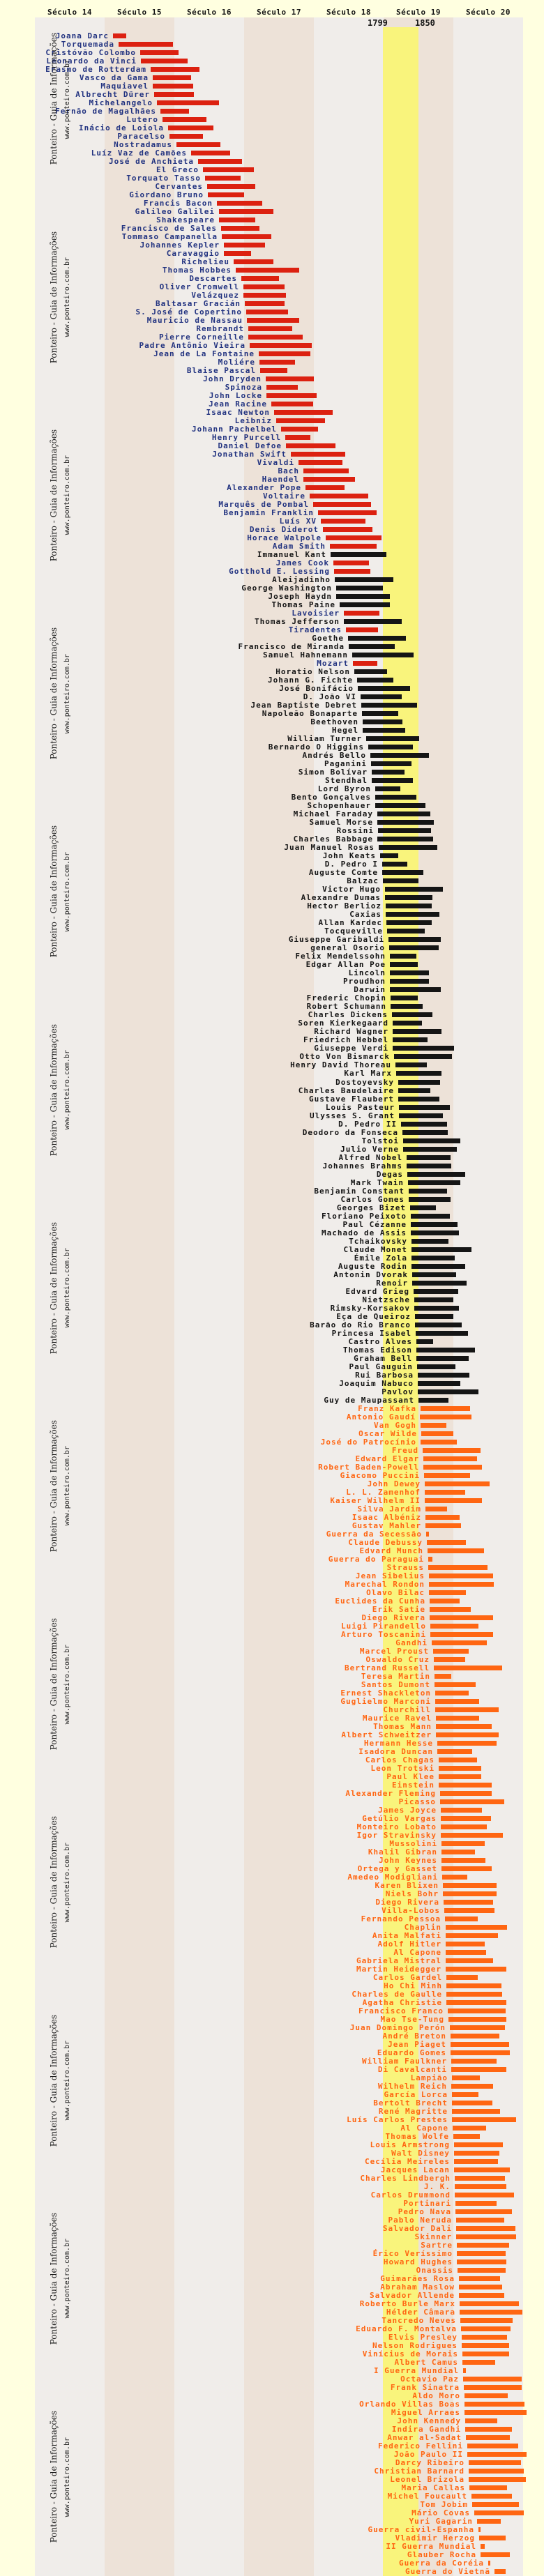 Image resolution: width=544 pixels, height=2576 pixels. What do you see at coordinates (272, 1525) in the screenshot?
I see `timeline-row: Gustav Mahler` at bounding box center [272, 1525].